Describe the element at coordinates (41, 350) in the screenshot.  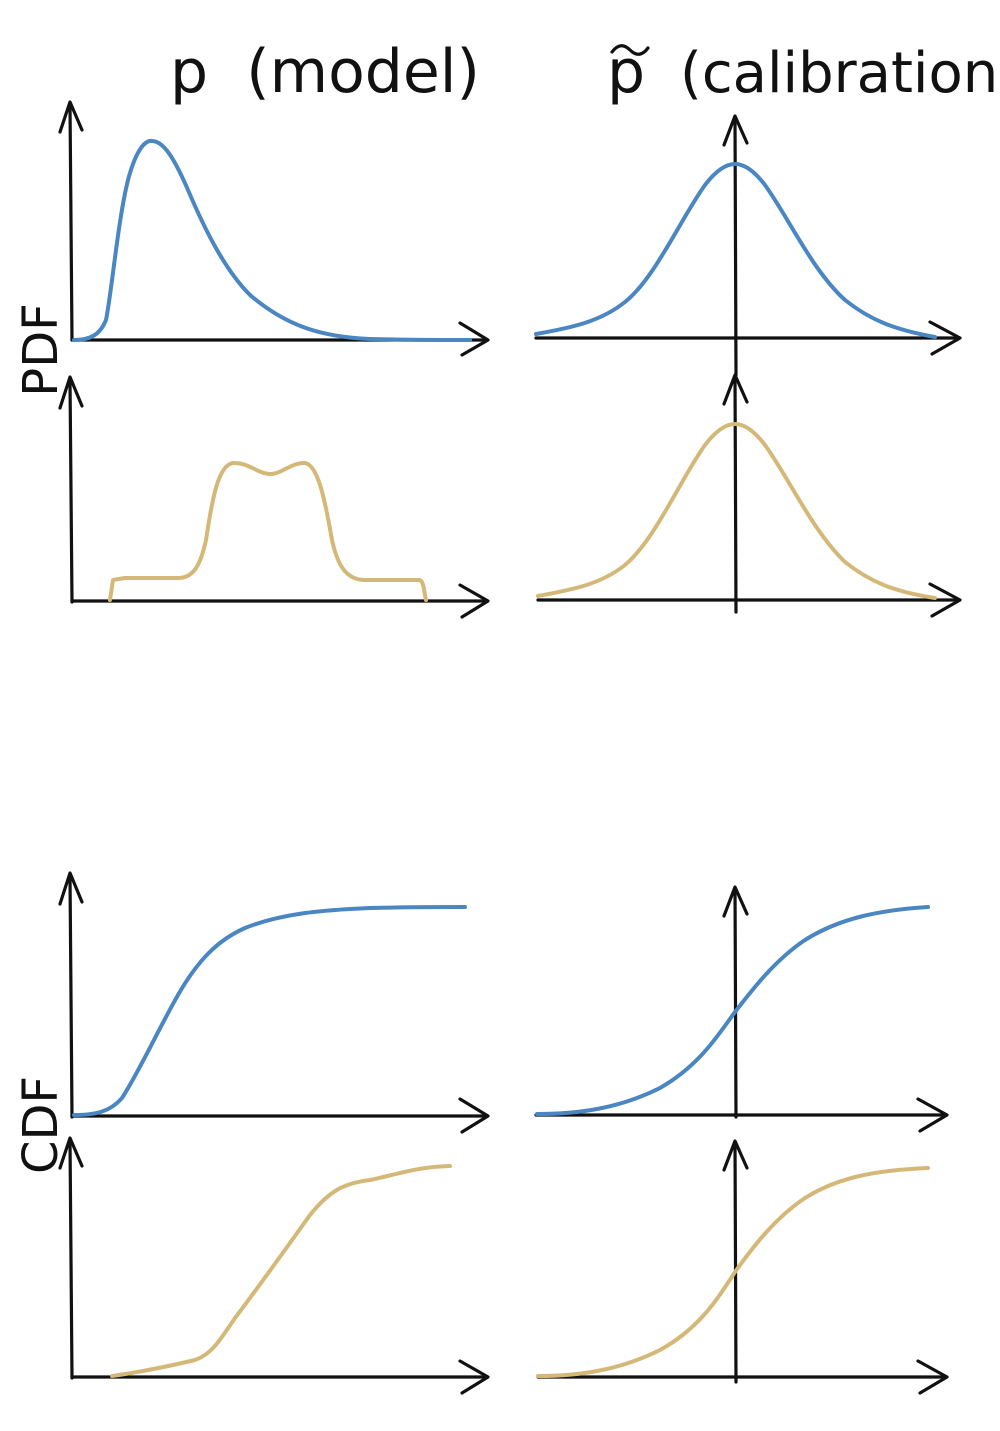
I see `pdf-row-label: PDF` at that location.